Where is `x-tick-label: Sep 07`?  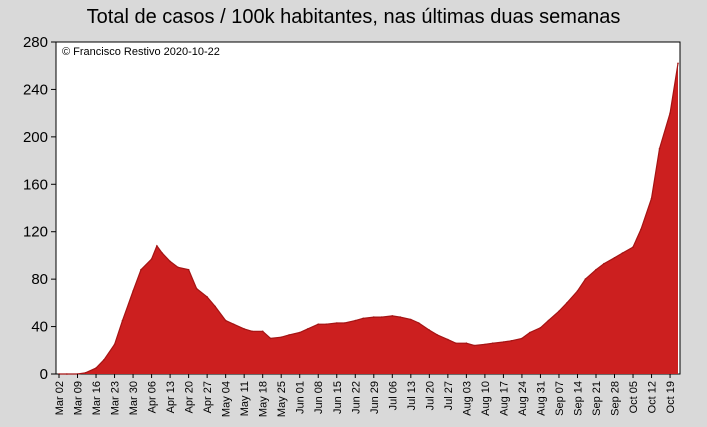 x-tick-label: Sep 07 is located at coordinates (560, 398).